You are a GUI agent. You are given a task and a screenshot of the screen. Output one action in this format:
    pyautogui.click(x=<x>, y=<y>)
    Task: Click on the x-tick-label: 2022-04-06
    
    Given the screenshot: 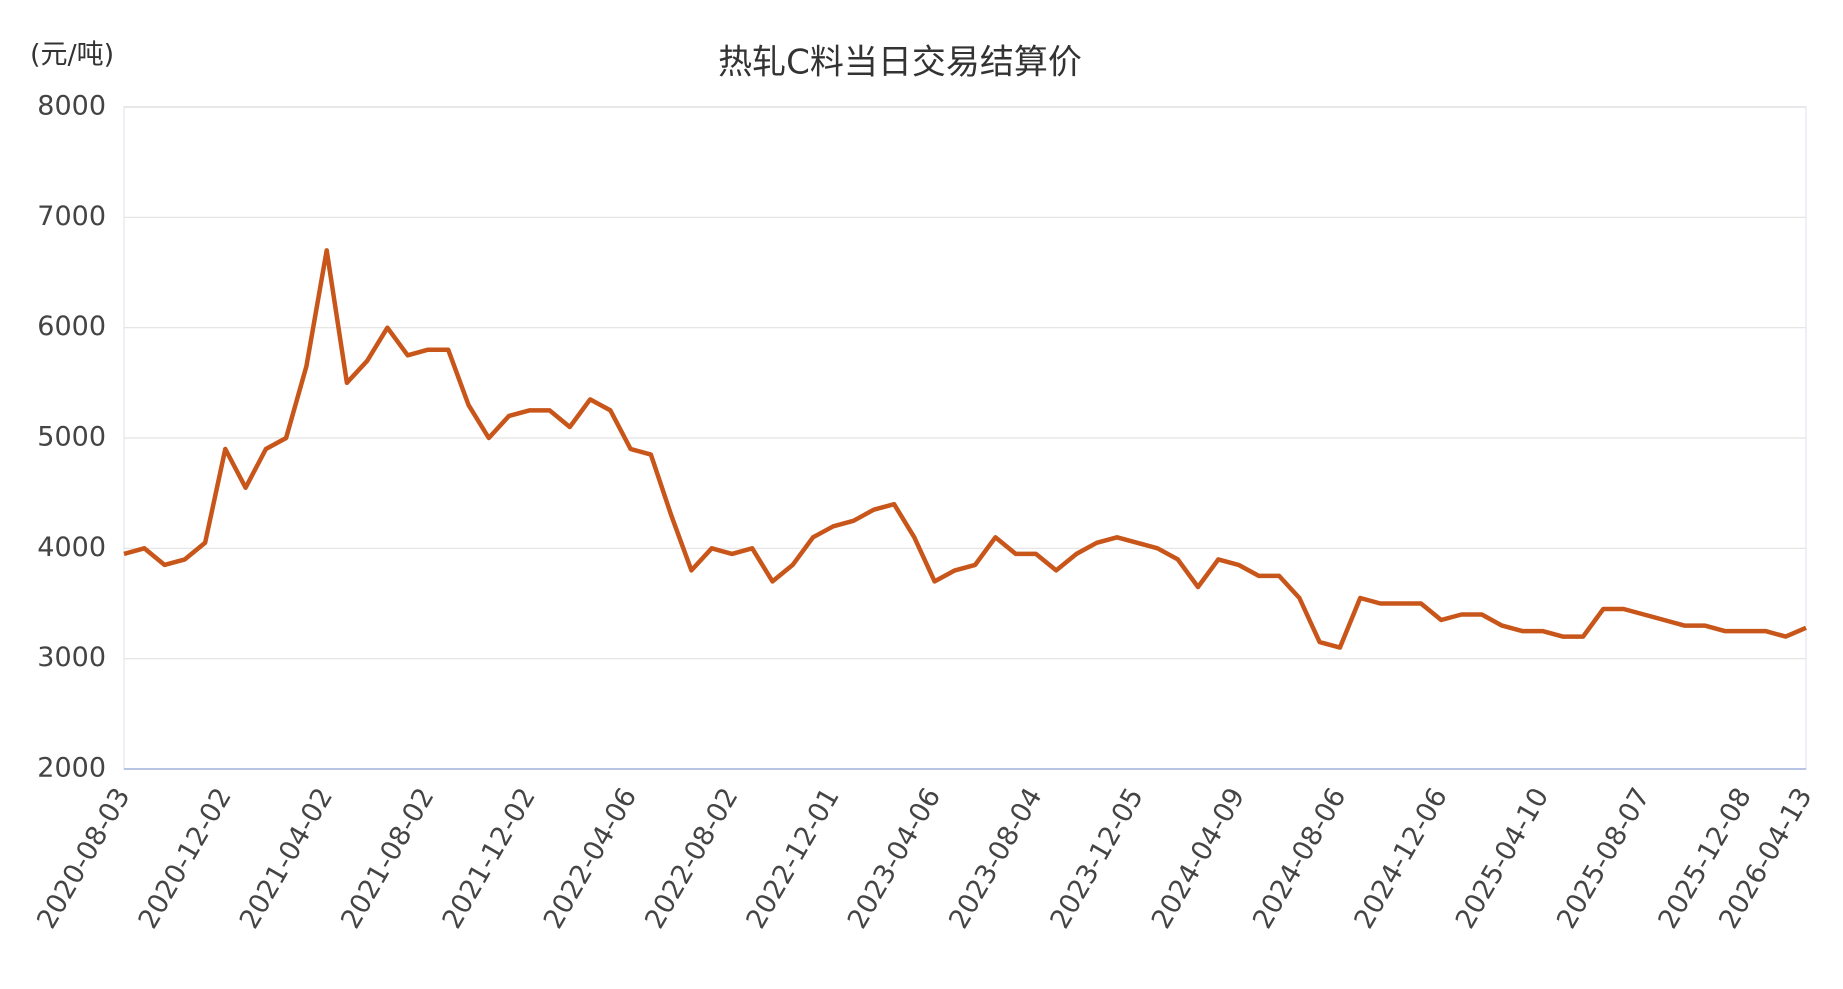 What is the action you would take?
    pyautogui.click(x=590, y=858)
    